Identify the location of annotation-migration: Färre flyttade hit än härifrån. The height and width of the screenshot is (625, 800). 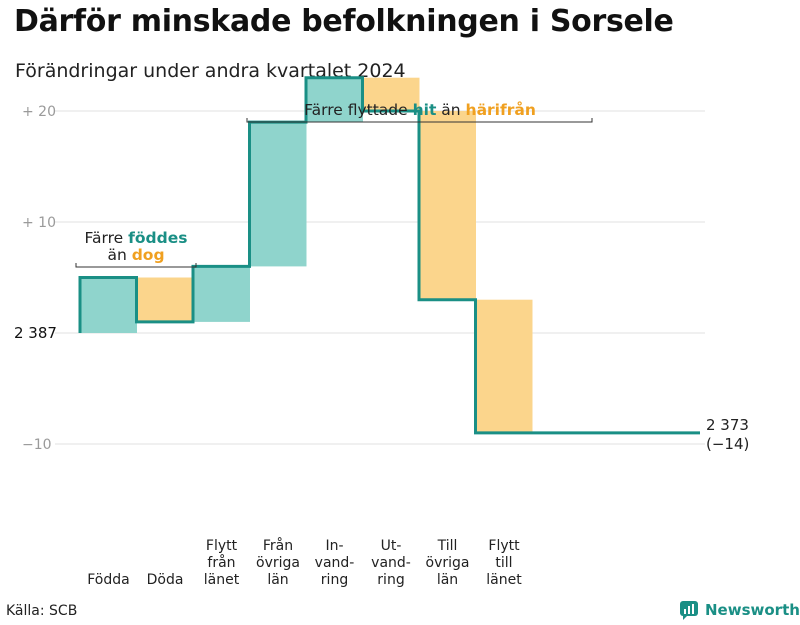
(420, 109).